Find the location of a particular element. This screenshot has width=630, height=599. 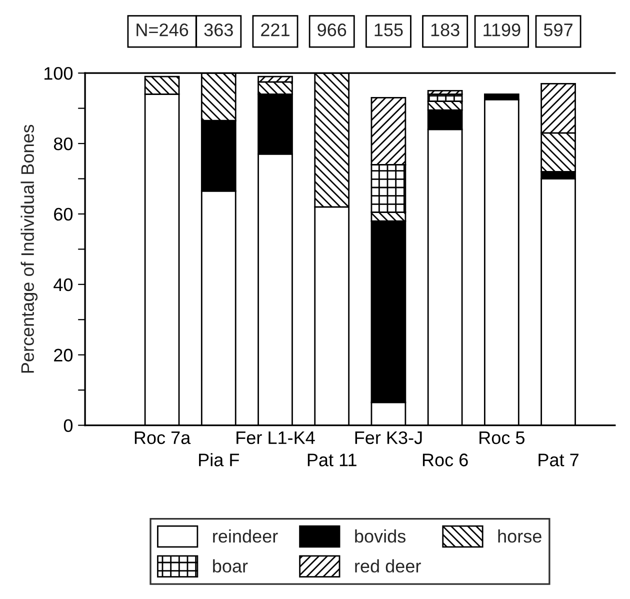

legend-label: red deer is located at coordinates (388, 566).